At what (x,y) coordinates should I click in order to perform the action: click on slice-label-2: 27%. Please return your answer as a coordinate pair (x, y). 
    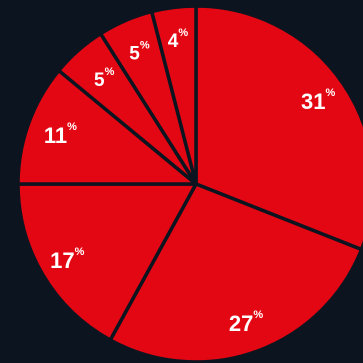
    Looking at the image, I should click on (246, 322).